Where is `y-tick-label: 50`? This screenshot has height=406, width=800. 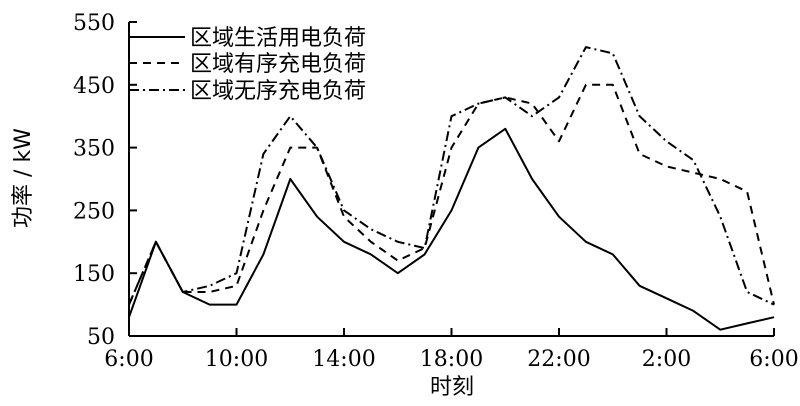 y-tick-label: 50 is located at coordinates (101, 337).